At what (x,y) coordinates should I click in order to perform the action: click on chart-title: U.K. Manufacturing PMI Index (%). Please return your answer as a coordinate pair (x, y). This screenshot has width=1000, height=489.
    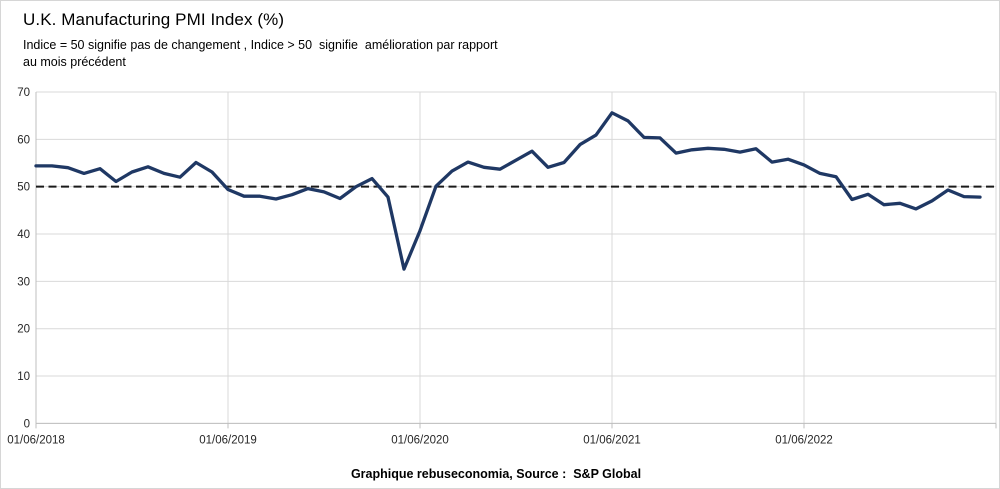
    Looking at the image, I should click on (154, 19).